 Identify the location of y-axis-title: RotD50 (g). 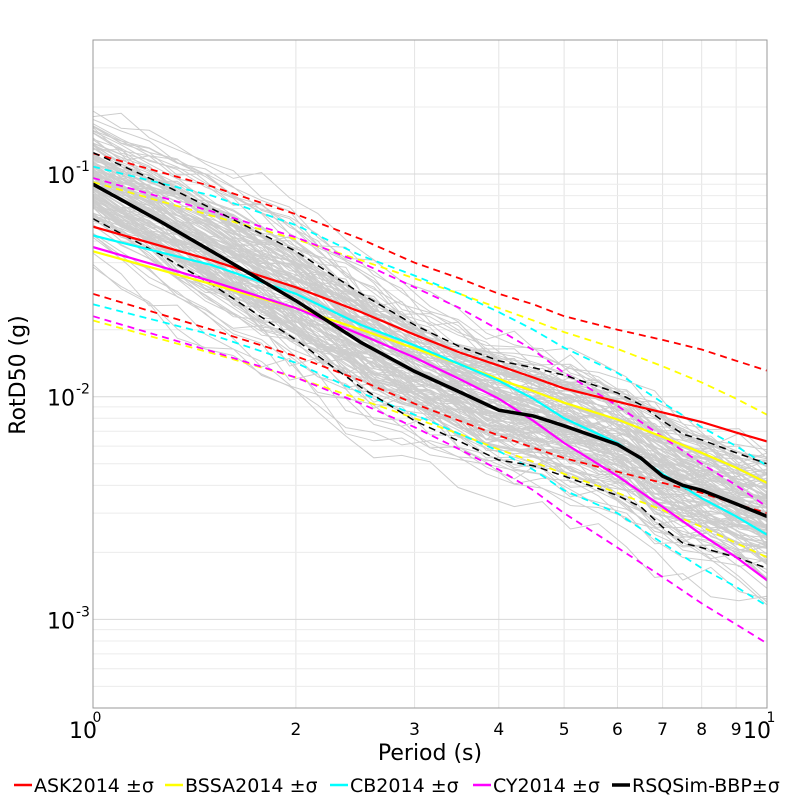
(18, 374).